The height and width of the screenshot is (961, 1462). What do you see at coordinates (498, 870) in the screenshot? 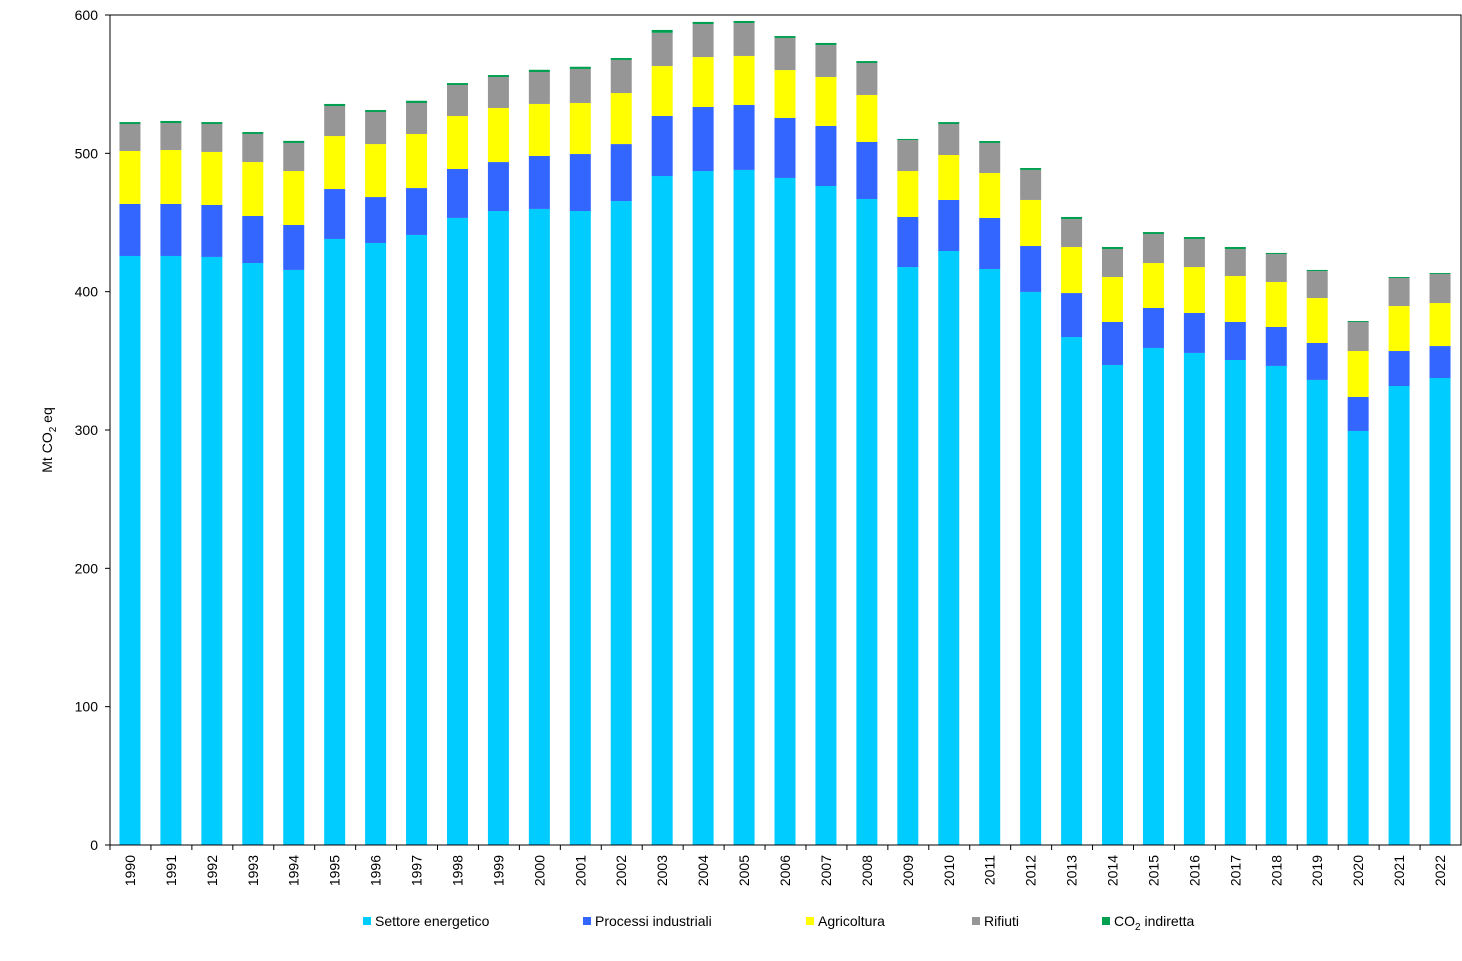
I see `x-tick-label: 1999` at bounding box center [498, 870].